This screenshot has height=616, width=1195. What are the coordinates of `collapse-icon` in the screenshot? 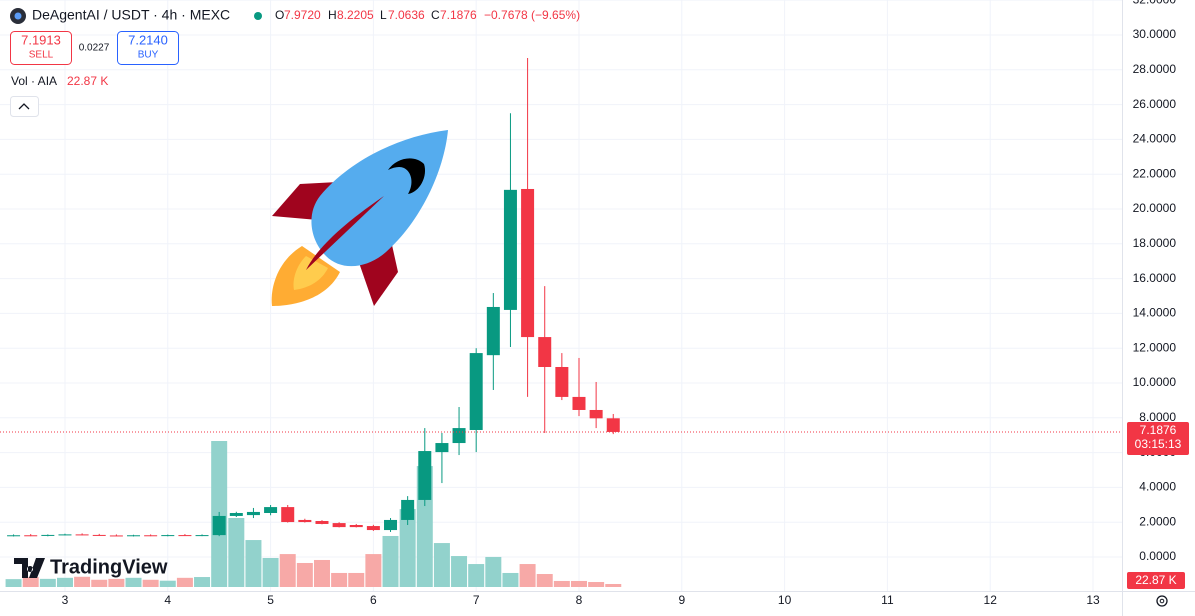 It's located at (24, 106).